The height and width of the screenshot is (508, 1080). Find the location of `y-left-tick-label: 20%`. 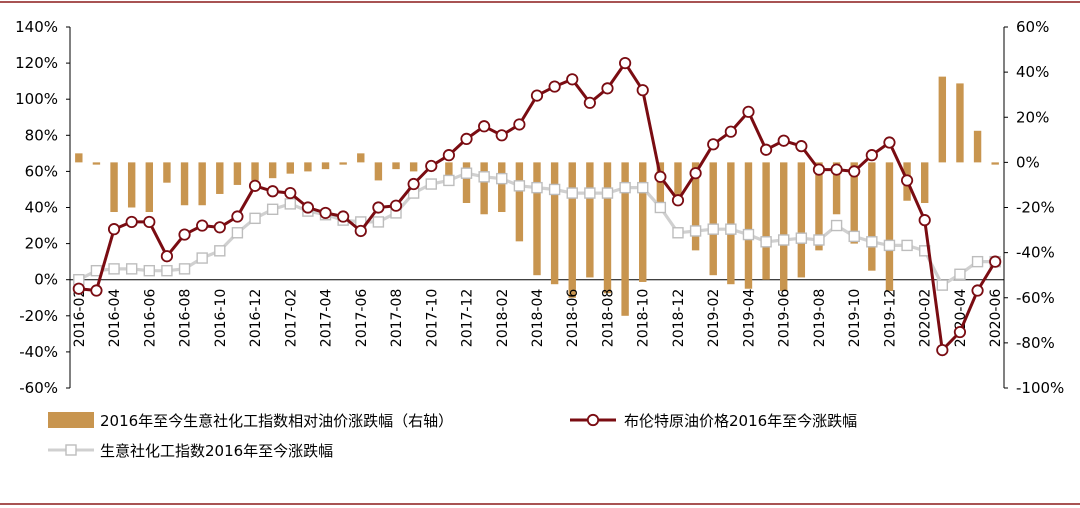

y-left-tick-label: 20% is located at coordinates (41, 244).